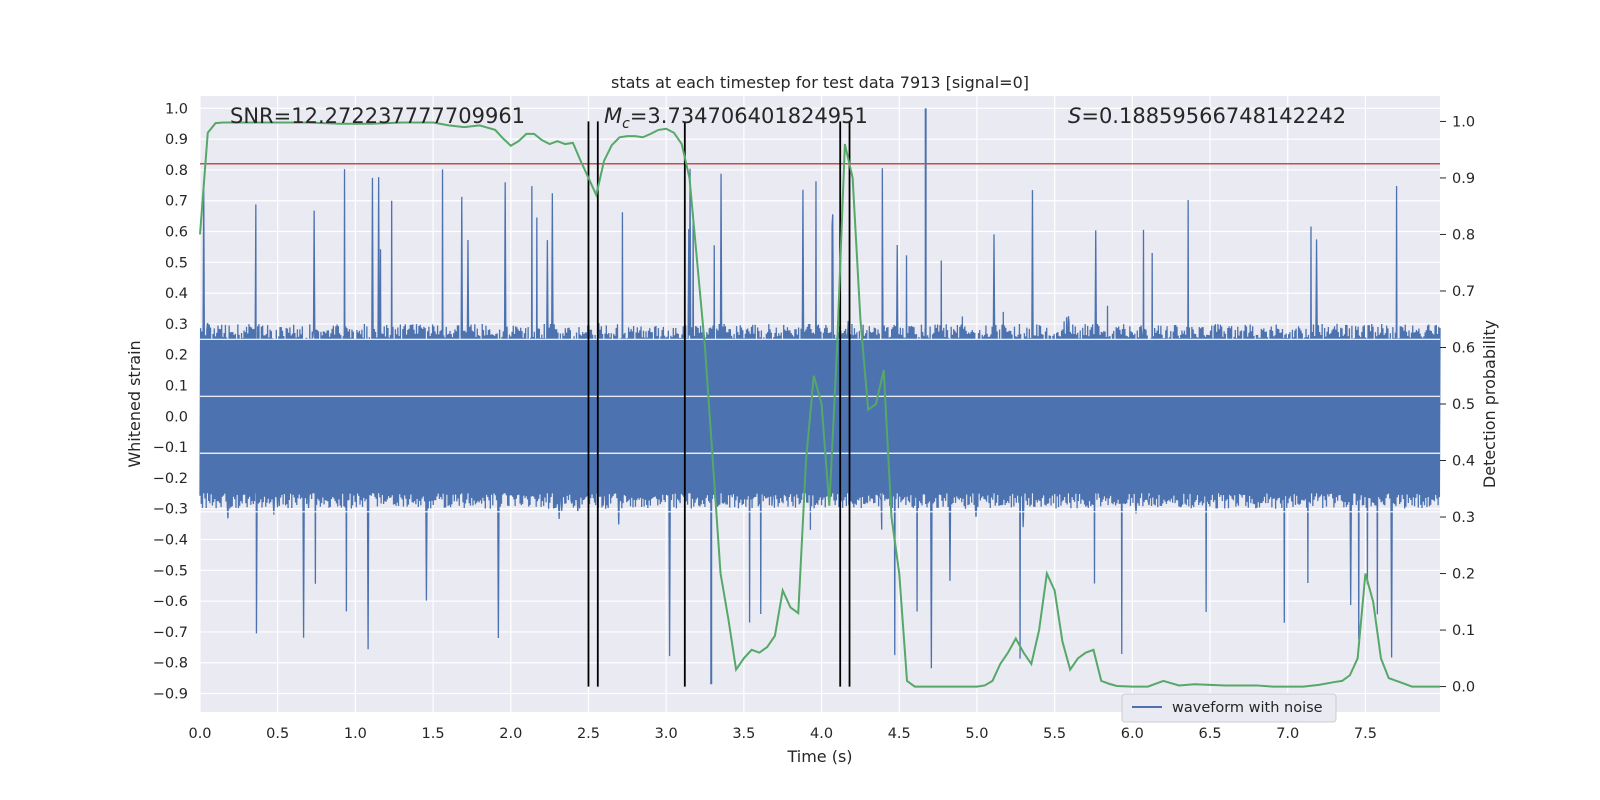  I want to click on y-tick-label: −0.3, so click(170, 510).